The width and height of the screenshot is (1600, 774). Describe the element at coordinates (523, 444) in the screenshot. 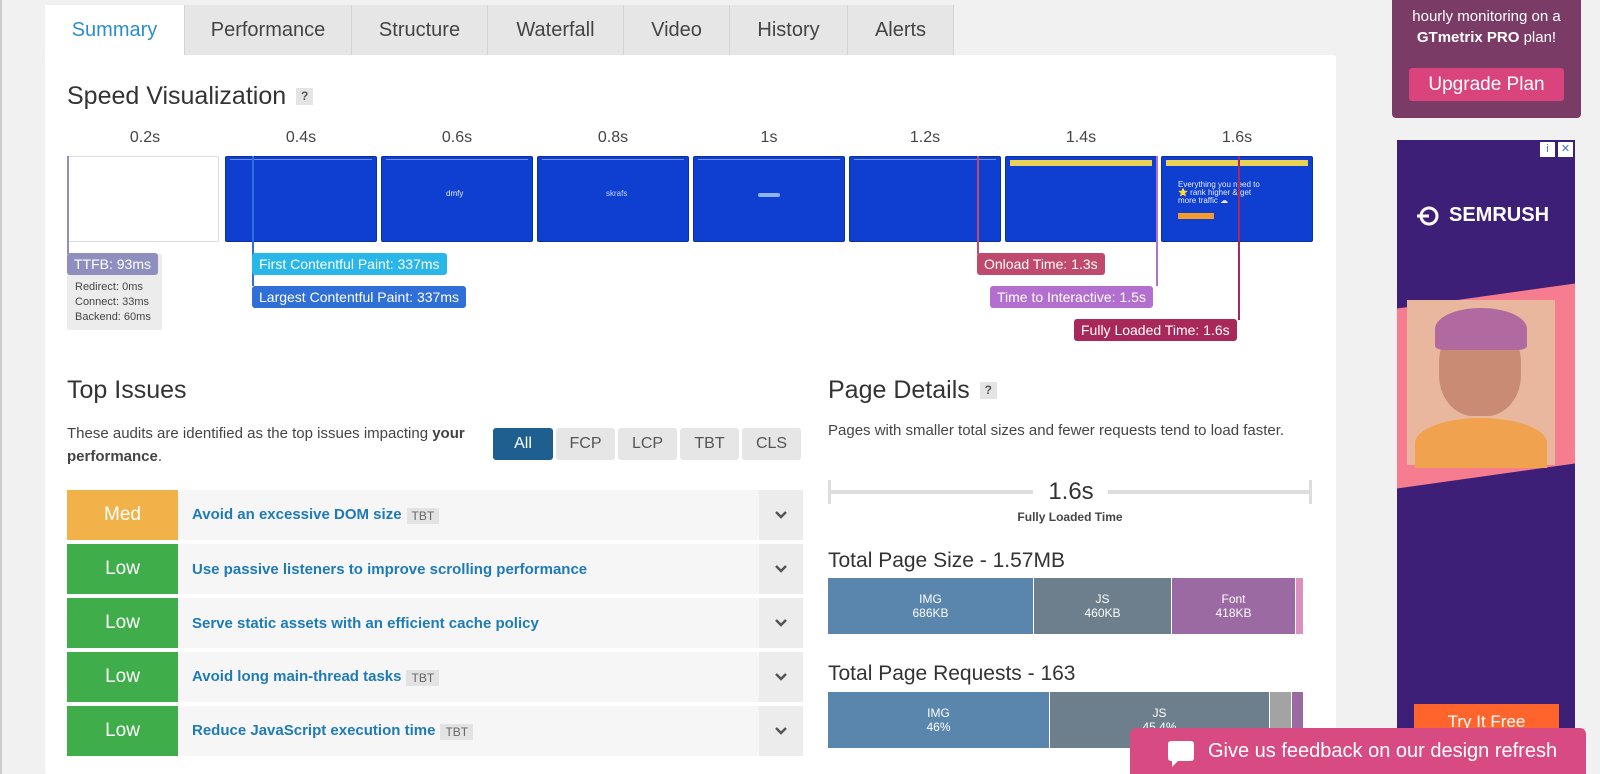

I see `filter-all: All` at that location.